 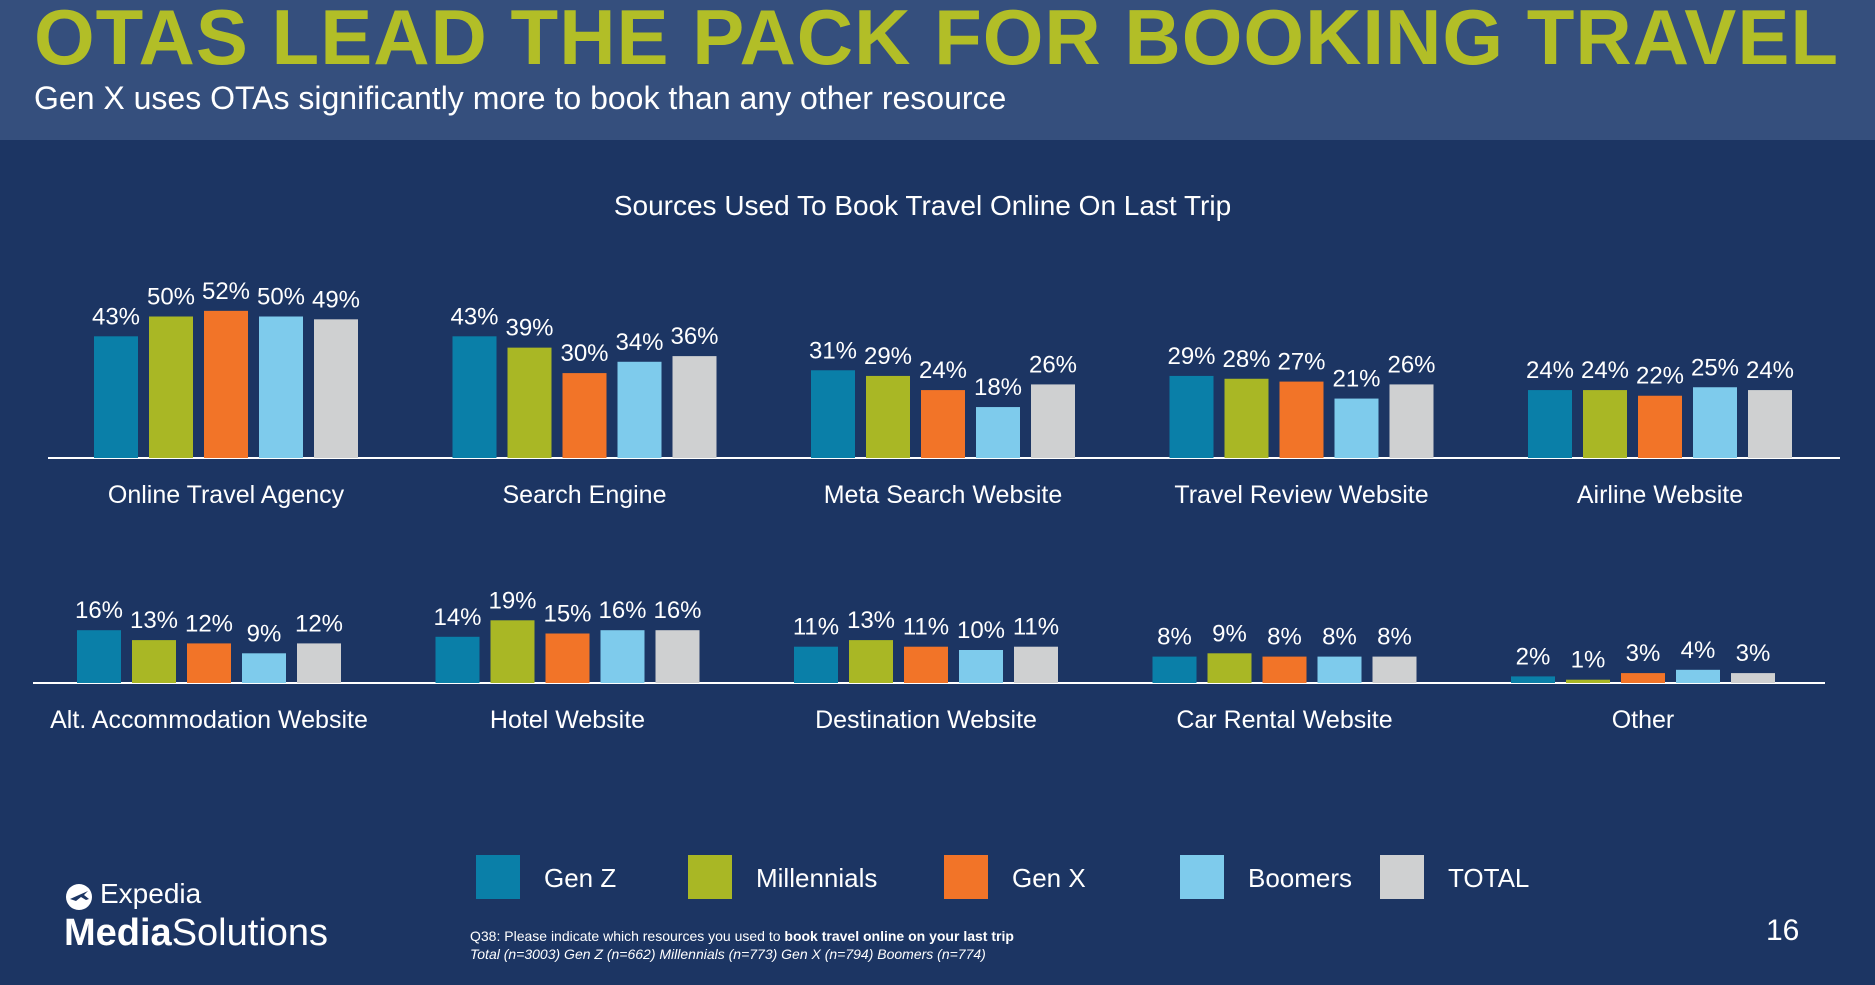 What do you see at coordinates (1246, 359) in the screenshot?
I see `bar-value-label: 28%` at bounding box center [1246, 359].